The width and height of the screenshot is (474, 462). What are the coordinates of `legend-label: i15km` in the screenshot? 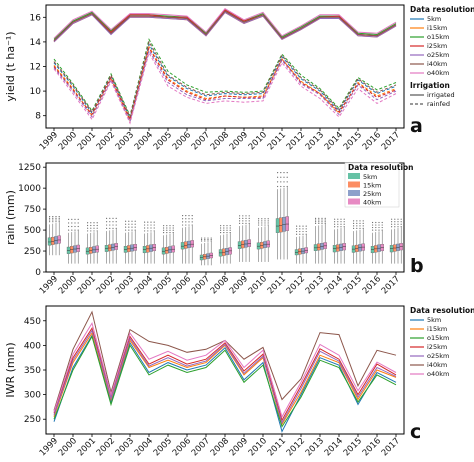 It's located at (437, 28).